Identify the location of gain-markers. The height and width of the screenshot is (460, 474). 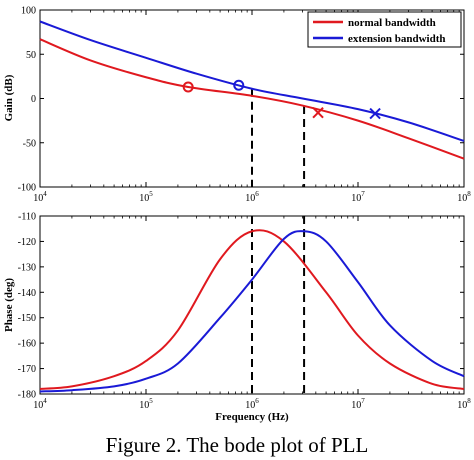
(281, 99).